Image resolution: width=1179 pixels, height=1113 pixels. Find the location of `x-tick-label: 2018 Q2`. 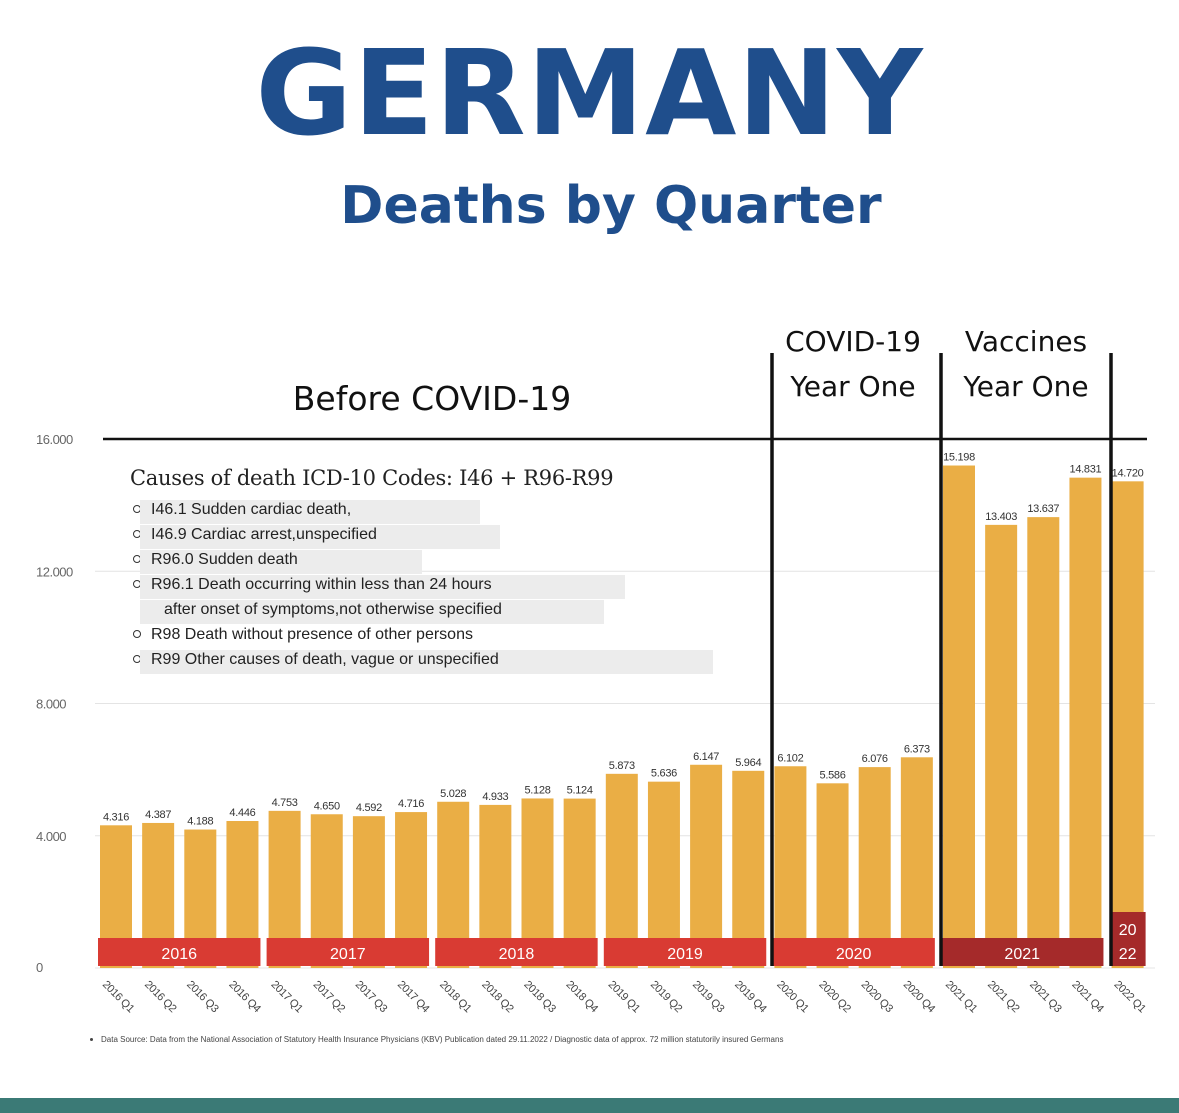

x-tick-label: 2018 Q2 is located at coordinates (497, 997).